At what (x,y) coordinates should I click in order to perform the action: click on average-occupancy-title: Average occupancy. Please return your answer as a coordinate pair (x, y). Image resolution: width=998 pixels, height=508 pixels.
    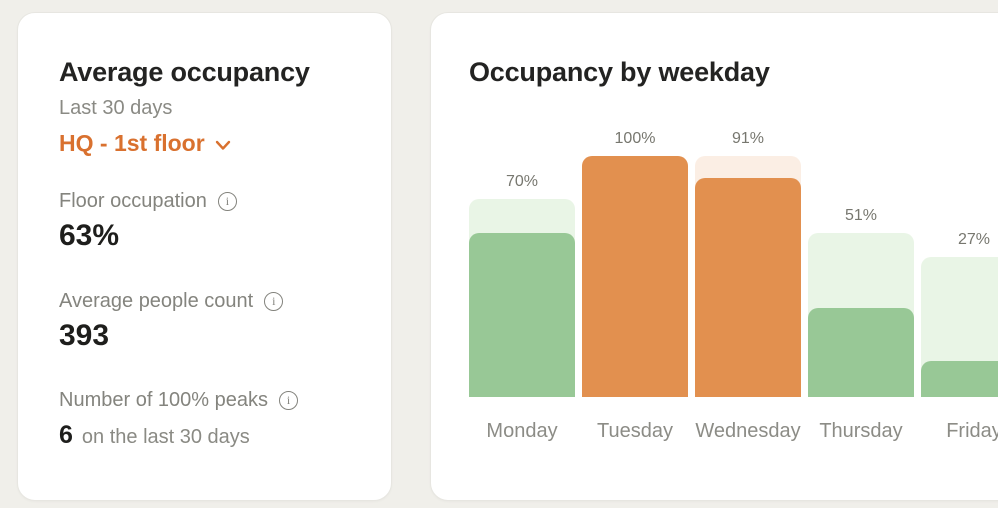
    Looking at the image, I should click on (184, 72).